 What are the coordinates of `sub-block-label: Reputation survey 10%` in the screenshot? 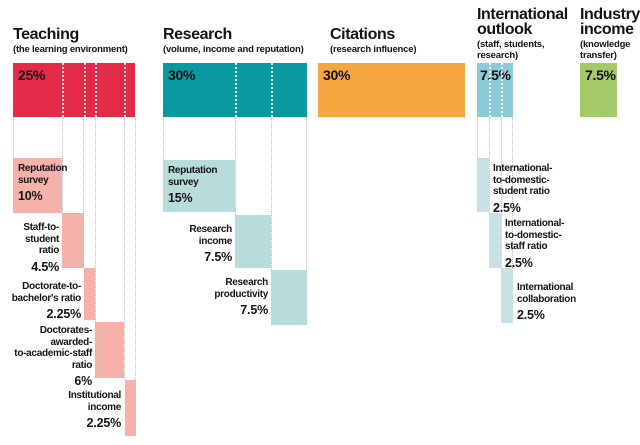 It's located at (40, 180).